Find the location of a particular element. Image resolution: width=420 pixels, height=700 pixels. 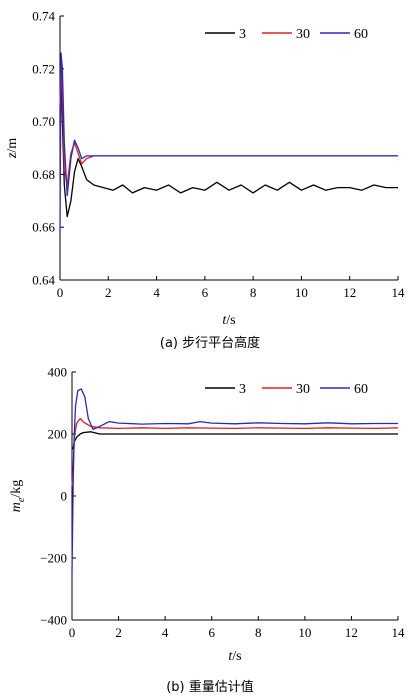

y-tick-label: 0.74 is located at coordinates (43, 16).